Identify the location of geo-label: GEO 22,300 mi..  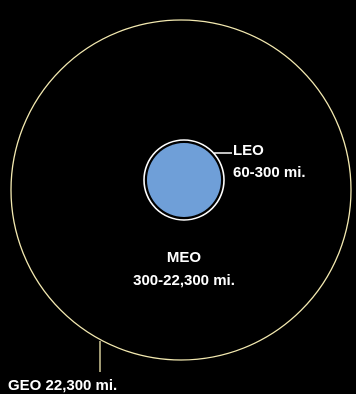
(62, 385).